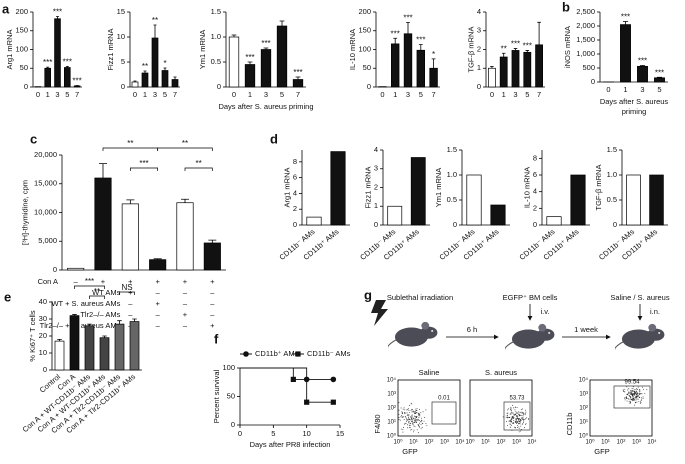  What do you see at coordinates (598, 188) in the screenshot?
I see `y-axis-label: TGF-β mRNA` at bounding box center [598, 188].